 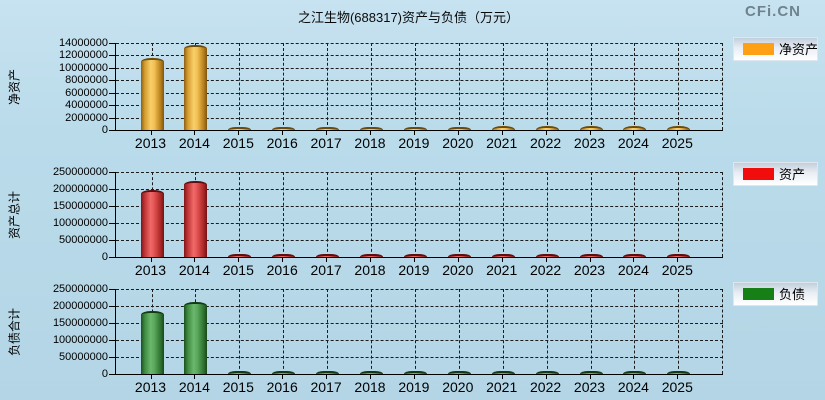 I want to click on x-tick-label-2021: 2021, so click(x=502, y=143).